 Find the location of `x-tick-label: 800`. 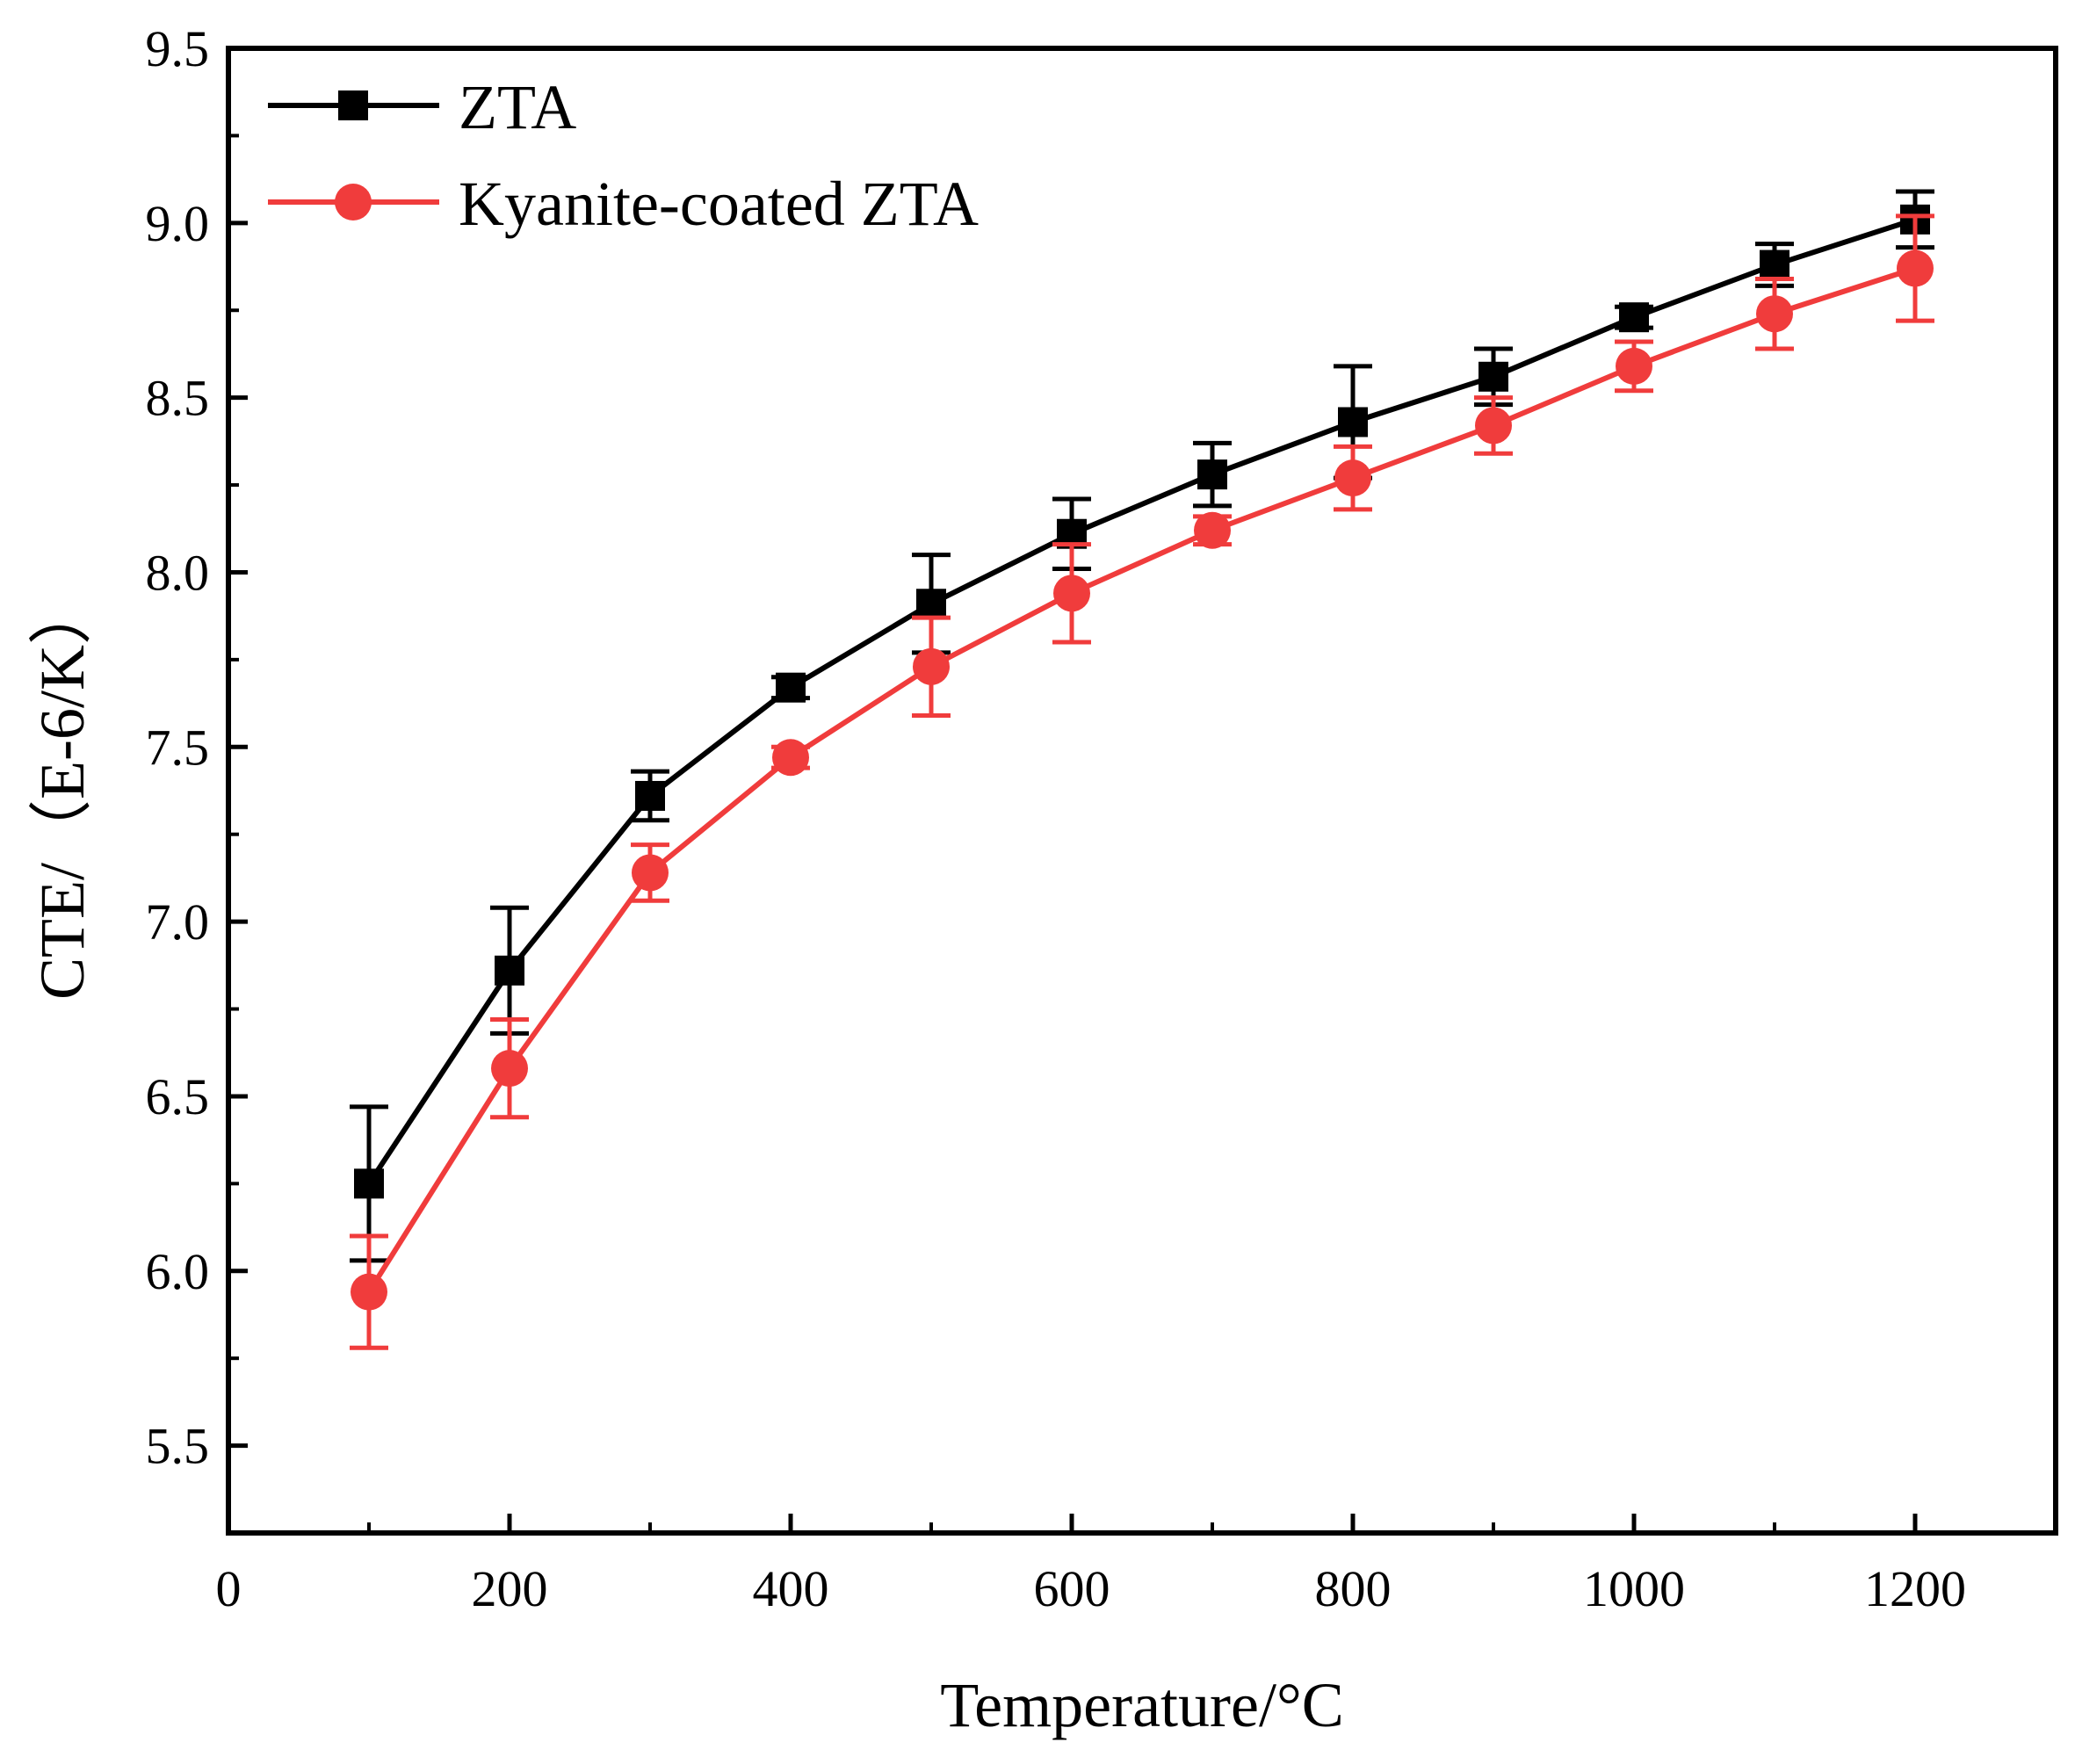

x-tick-label: 800 is located at coordinates (1353, 1589).